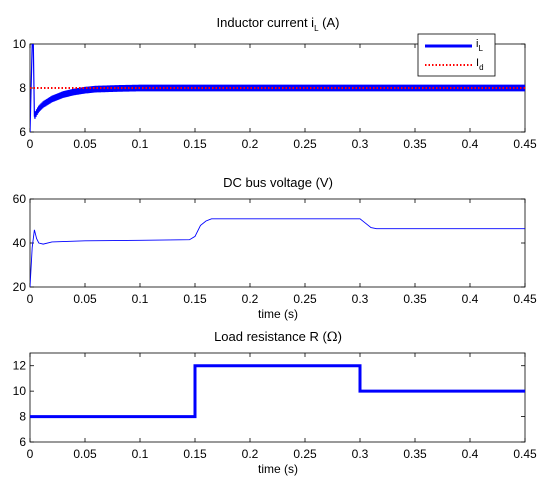 This screenshot has width=550, height=491. What do you see at coordinates (30, 144) in the screenshot?
I see `panel1-xtick-label: 0` at bounding box center [30, 144].